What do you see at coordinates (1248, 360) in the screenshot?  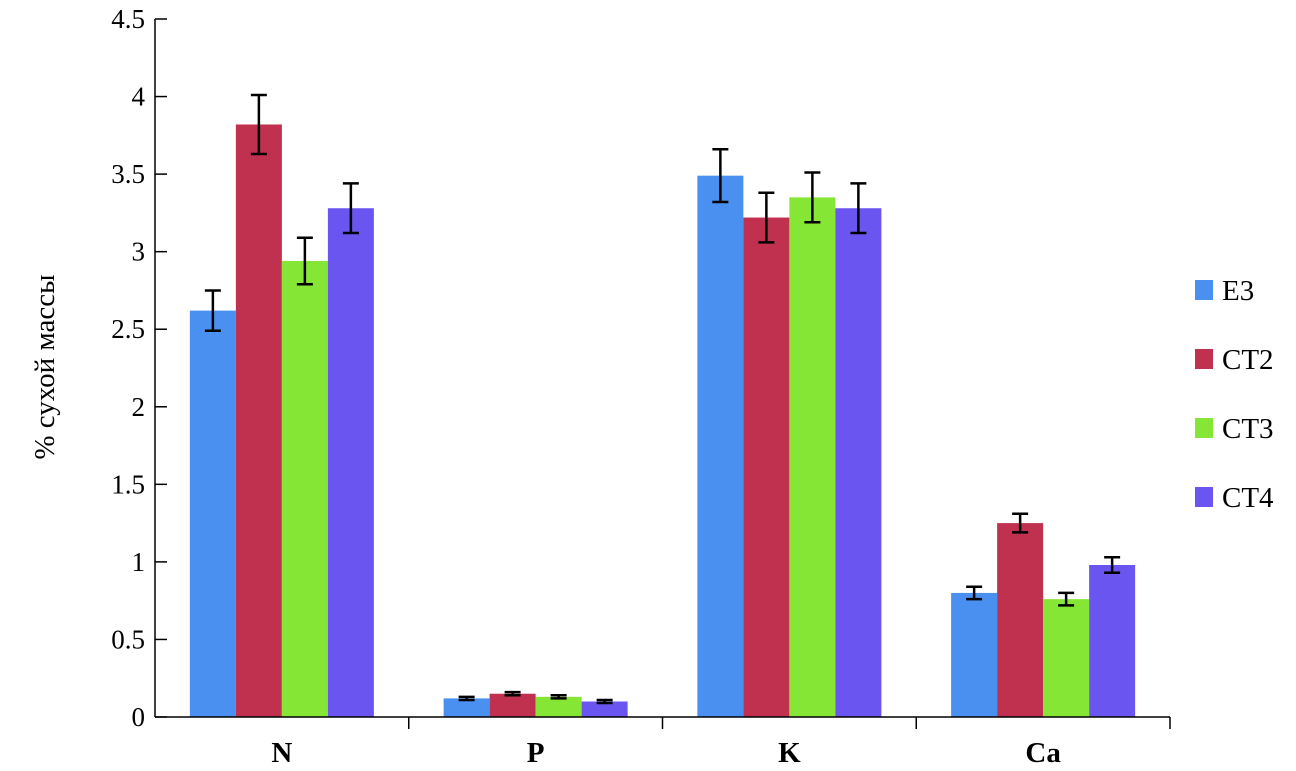 I see `legend-label-CT2: CT2` at bounding box center [1248, 360].